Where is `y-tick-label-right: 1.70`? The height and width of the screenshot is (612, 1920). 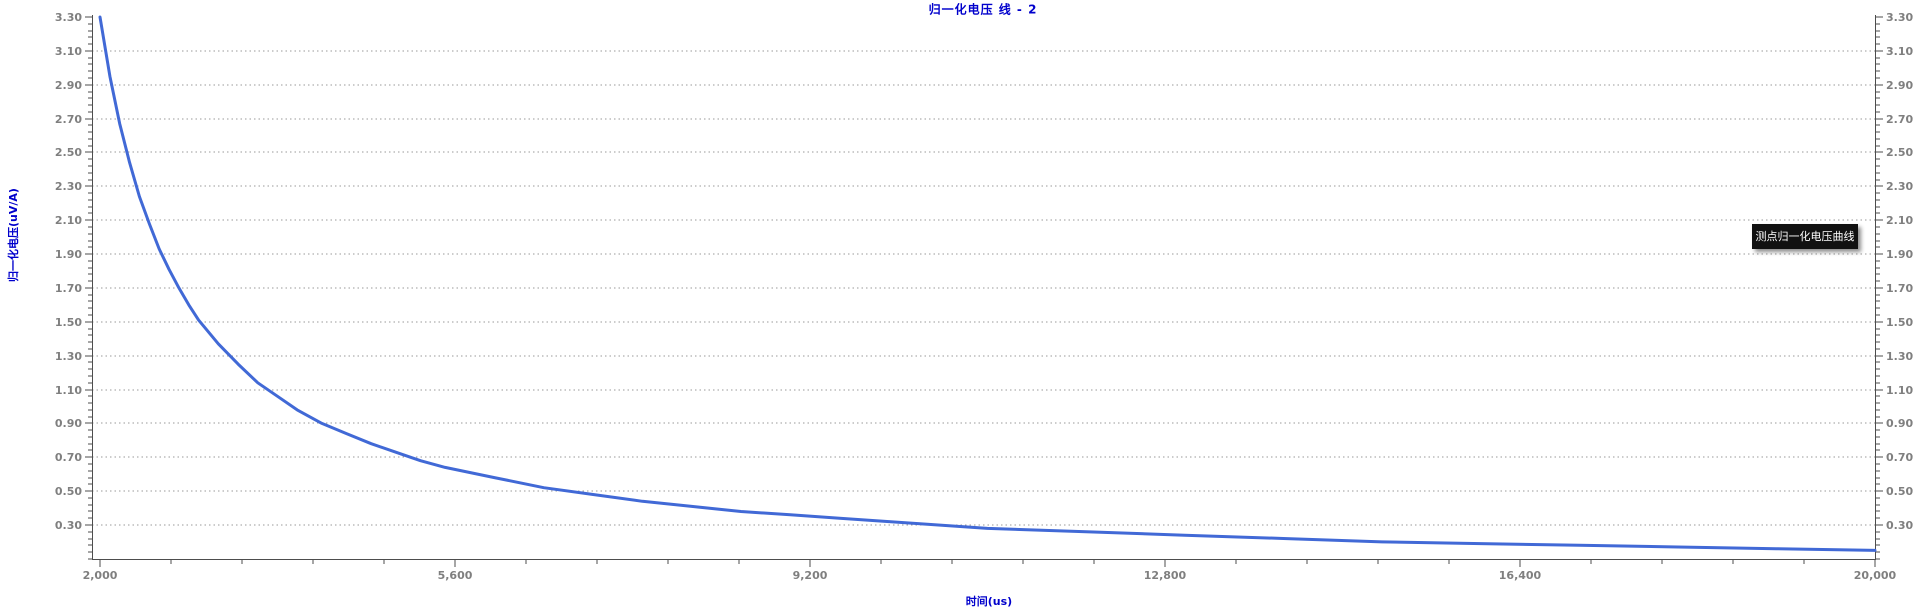
y-tick-label-right: 1.70 is located at coordinates (1899, 288).